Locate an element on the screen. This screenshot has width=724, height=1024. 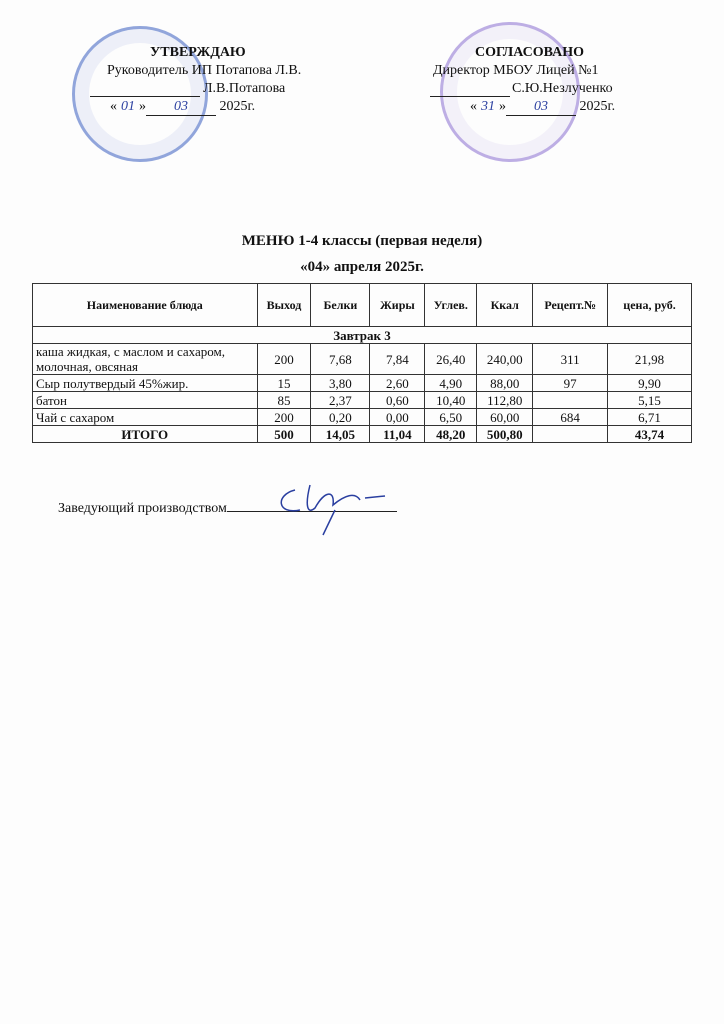
signature is located at coordinates (333, 510).